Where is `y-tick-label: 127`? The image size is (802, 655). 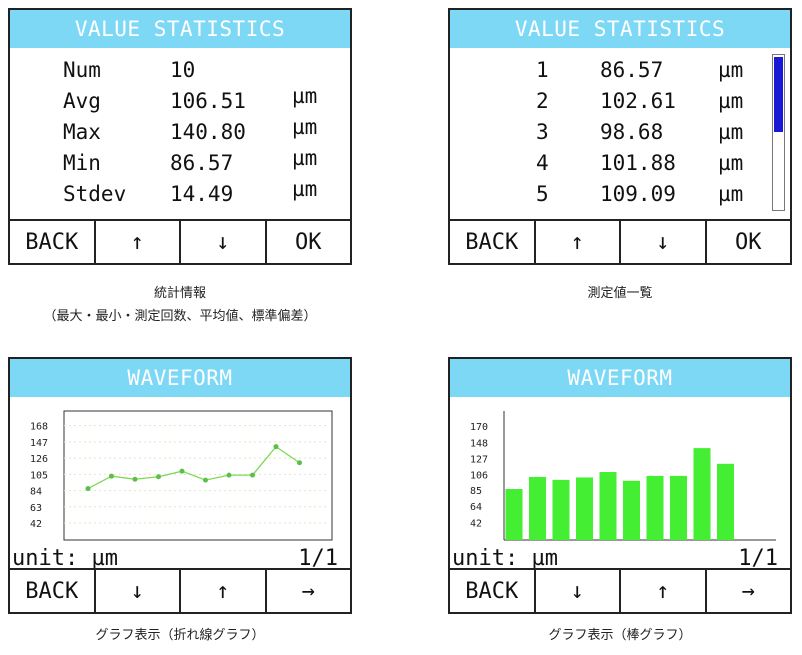 y-tick-label: 127 is located at coordinates (479, 460).